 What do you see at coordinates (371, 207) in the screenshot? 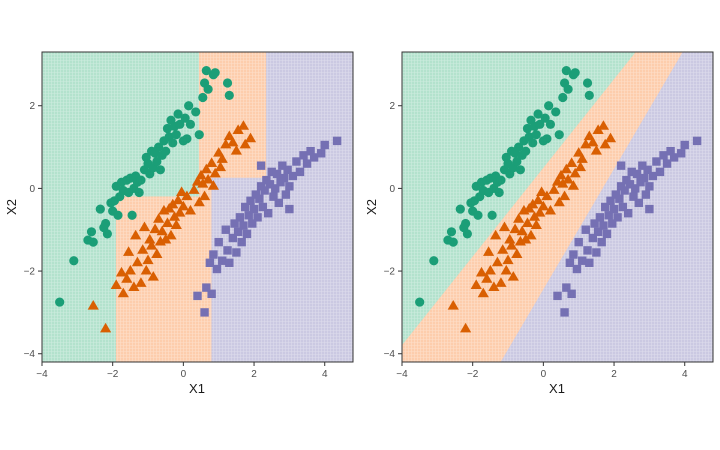
I see `y-axis-title: X2` at bounding box center [371, 207].